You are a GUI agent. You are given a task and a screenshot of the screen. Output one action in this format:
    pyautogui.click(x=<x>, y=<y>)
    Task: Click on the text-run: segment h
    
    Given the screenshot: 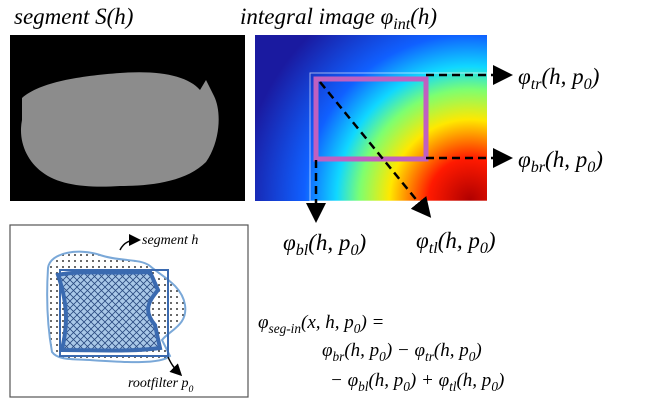 What is the action you would take?
    pyautogui.click(x=170, y=240)
    